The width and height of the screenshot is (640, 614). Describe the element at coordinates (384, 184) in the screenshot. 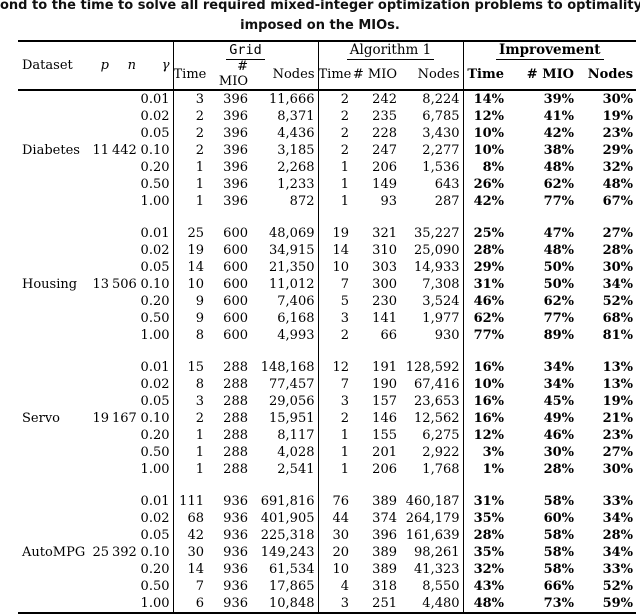

I see `cell-alg-mio: 149` at that location.